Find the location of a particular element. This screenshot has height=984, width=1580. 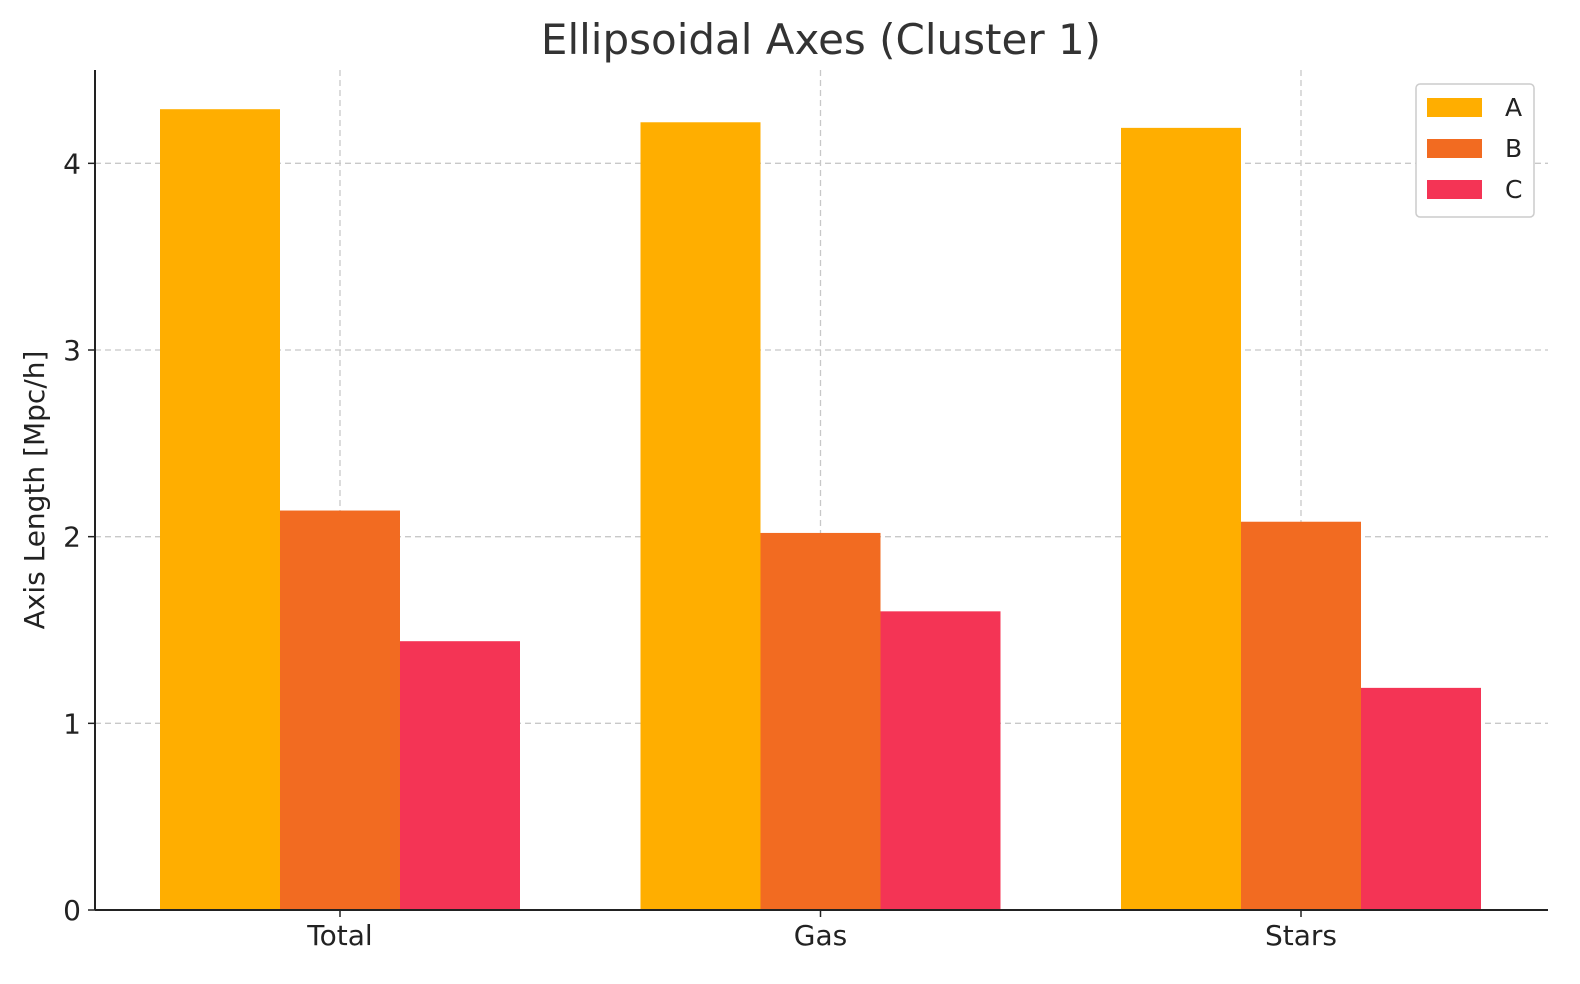

legend-swatch-C is located at coordinates (1454, 189).